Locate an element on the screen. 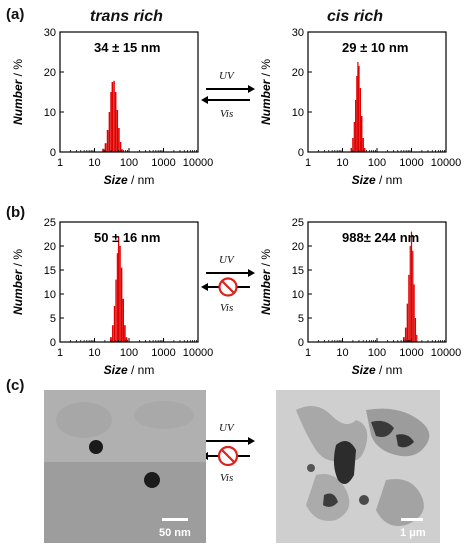 The width and height of the screenshot is (475, 550). uv-label-a: UV is located at coordinates (226, 76).